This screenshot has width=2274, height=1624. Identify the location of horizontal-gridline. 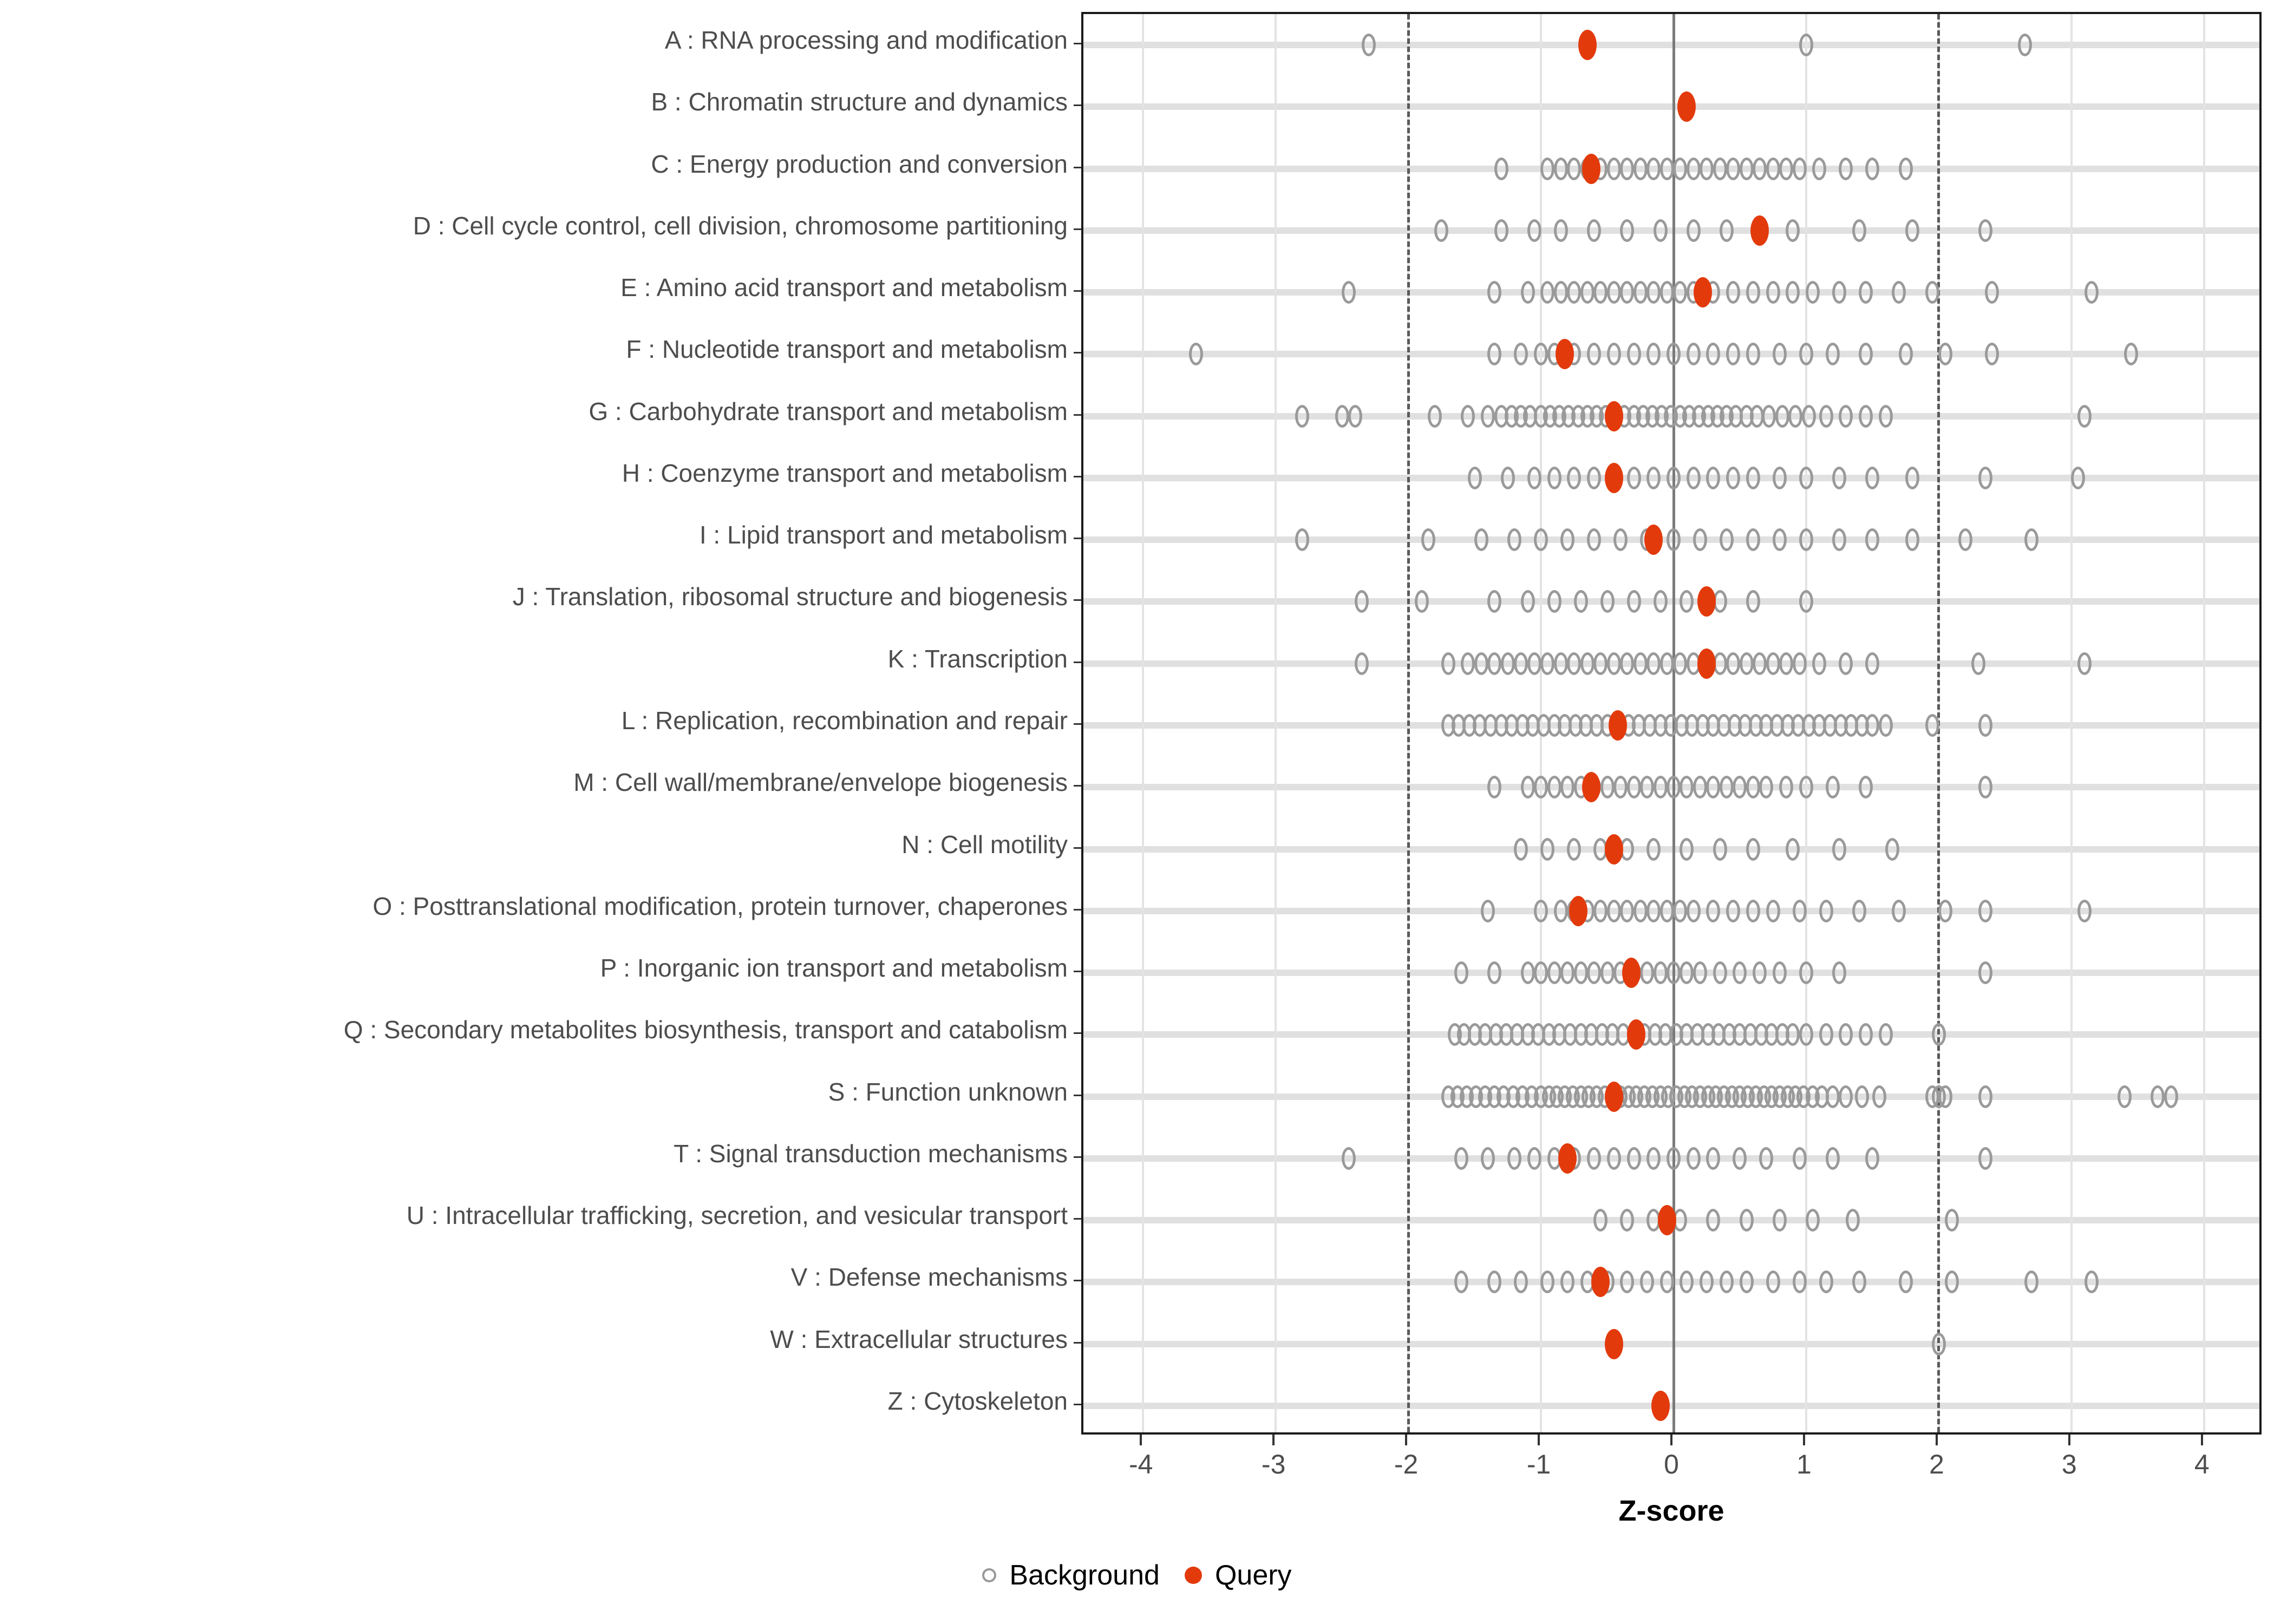
(1671, 106).